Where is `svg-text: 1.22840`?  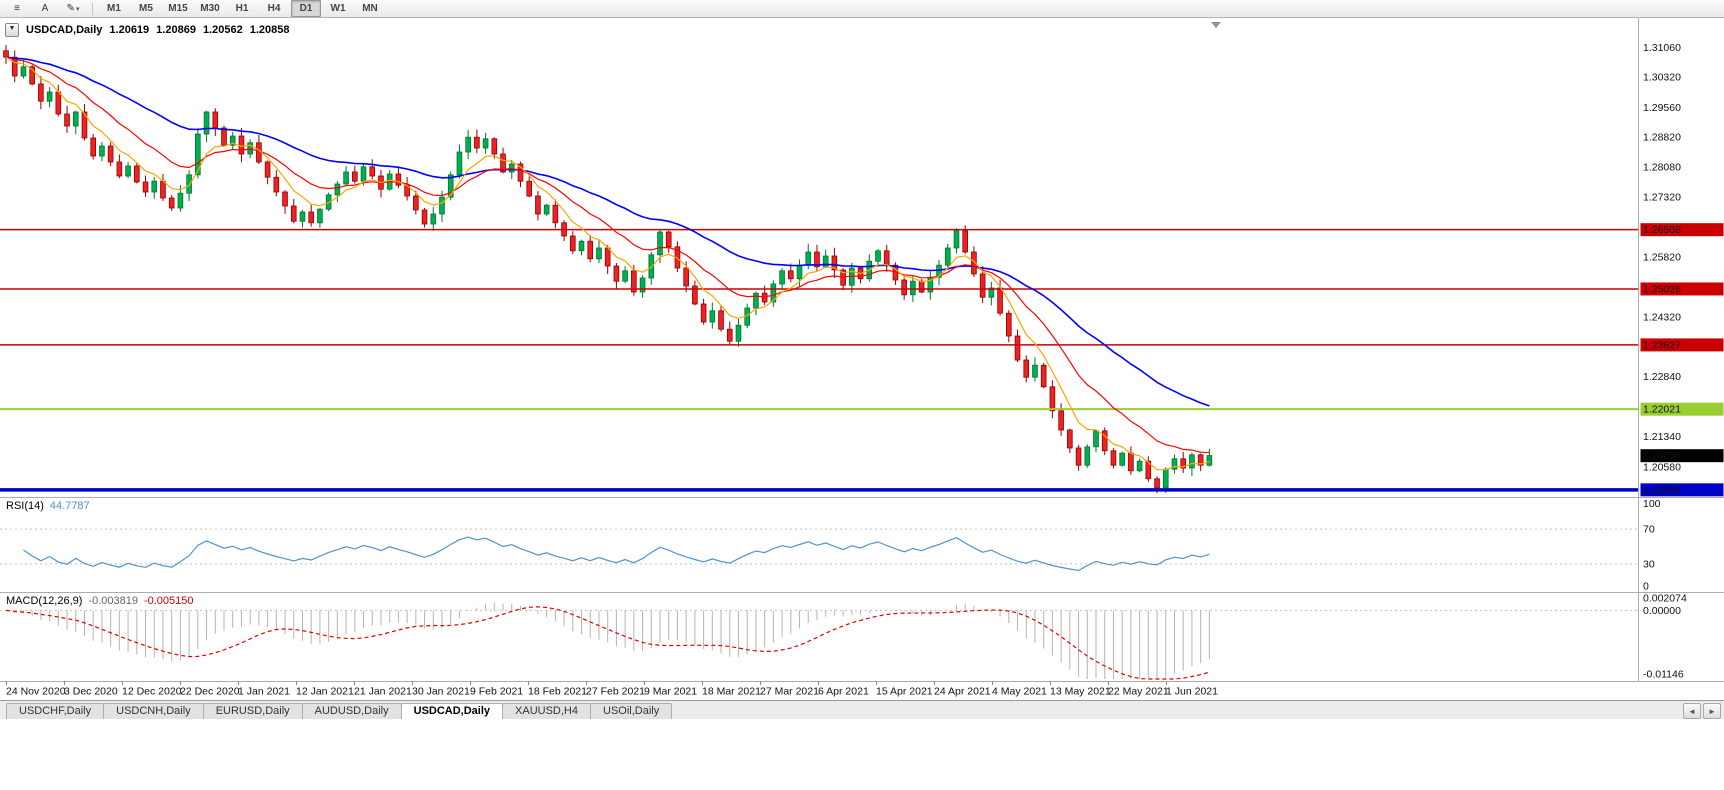
svg-text: 1.22840 is located at coordinates (1662, 377).